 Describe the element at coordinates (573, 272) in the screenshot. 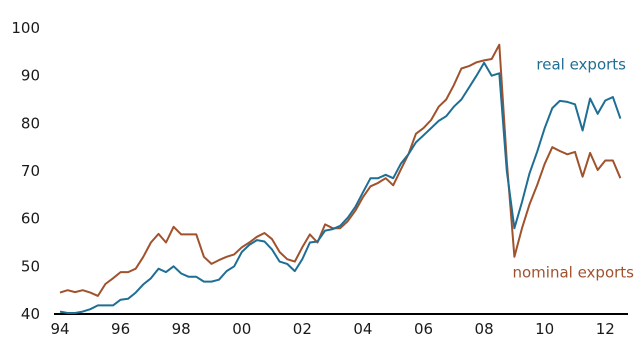

I see `nominal-exports-label: nominal exports` at that location.